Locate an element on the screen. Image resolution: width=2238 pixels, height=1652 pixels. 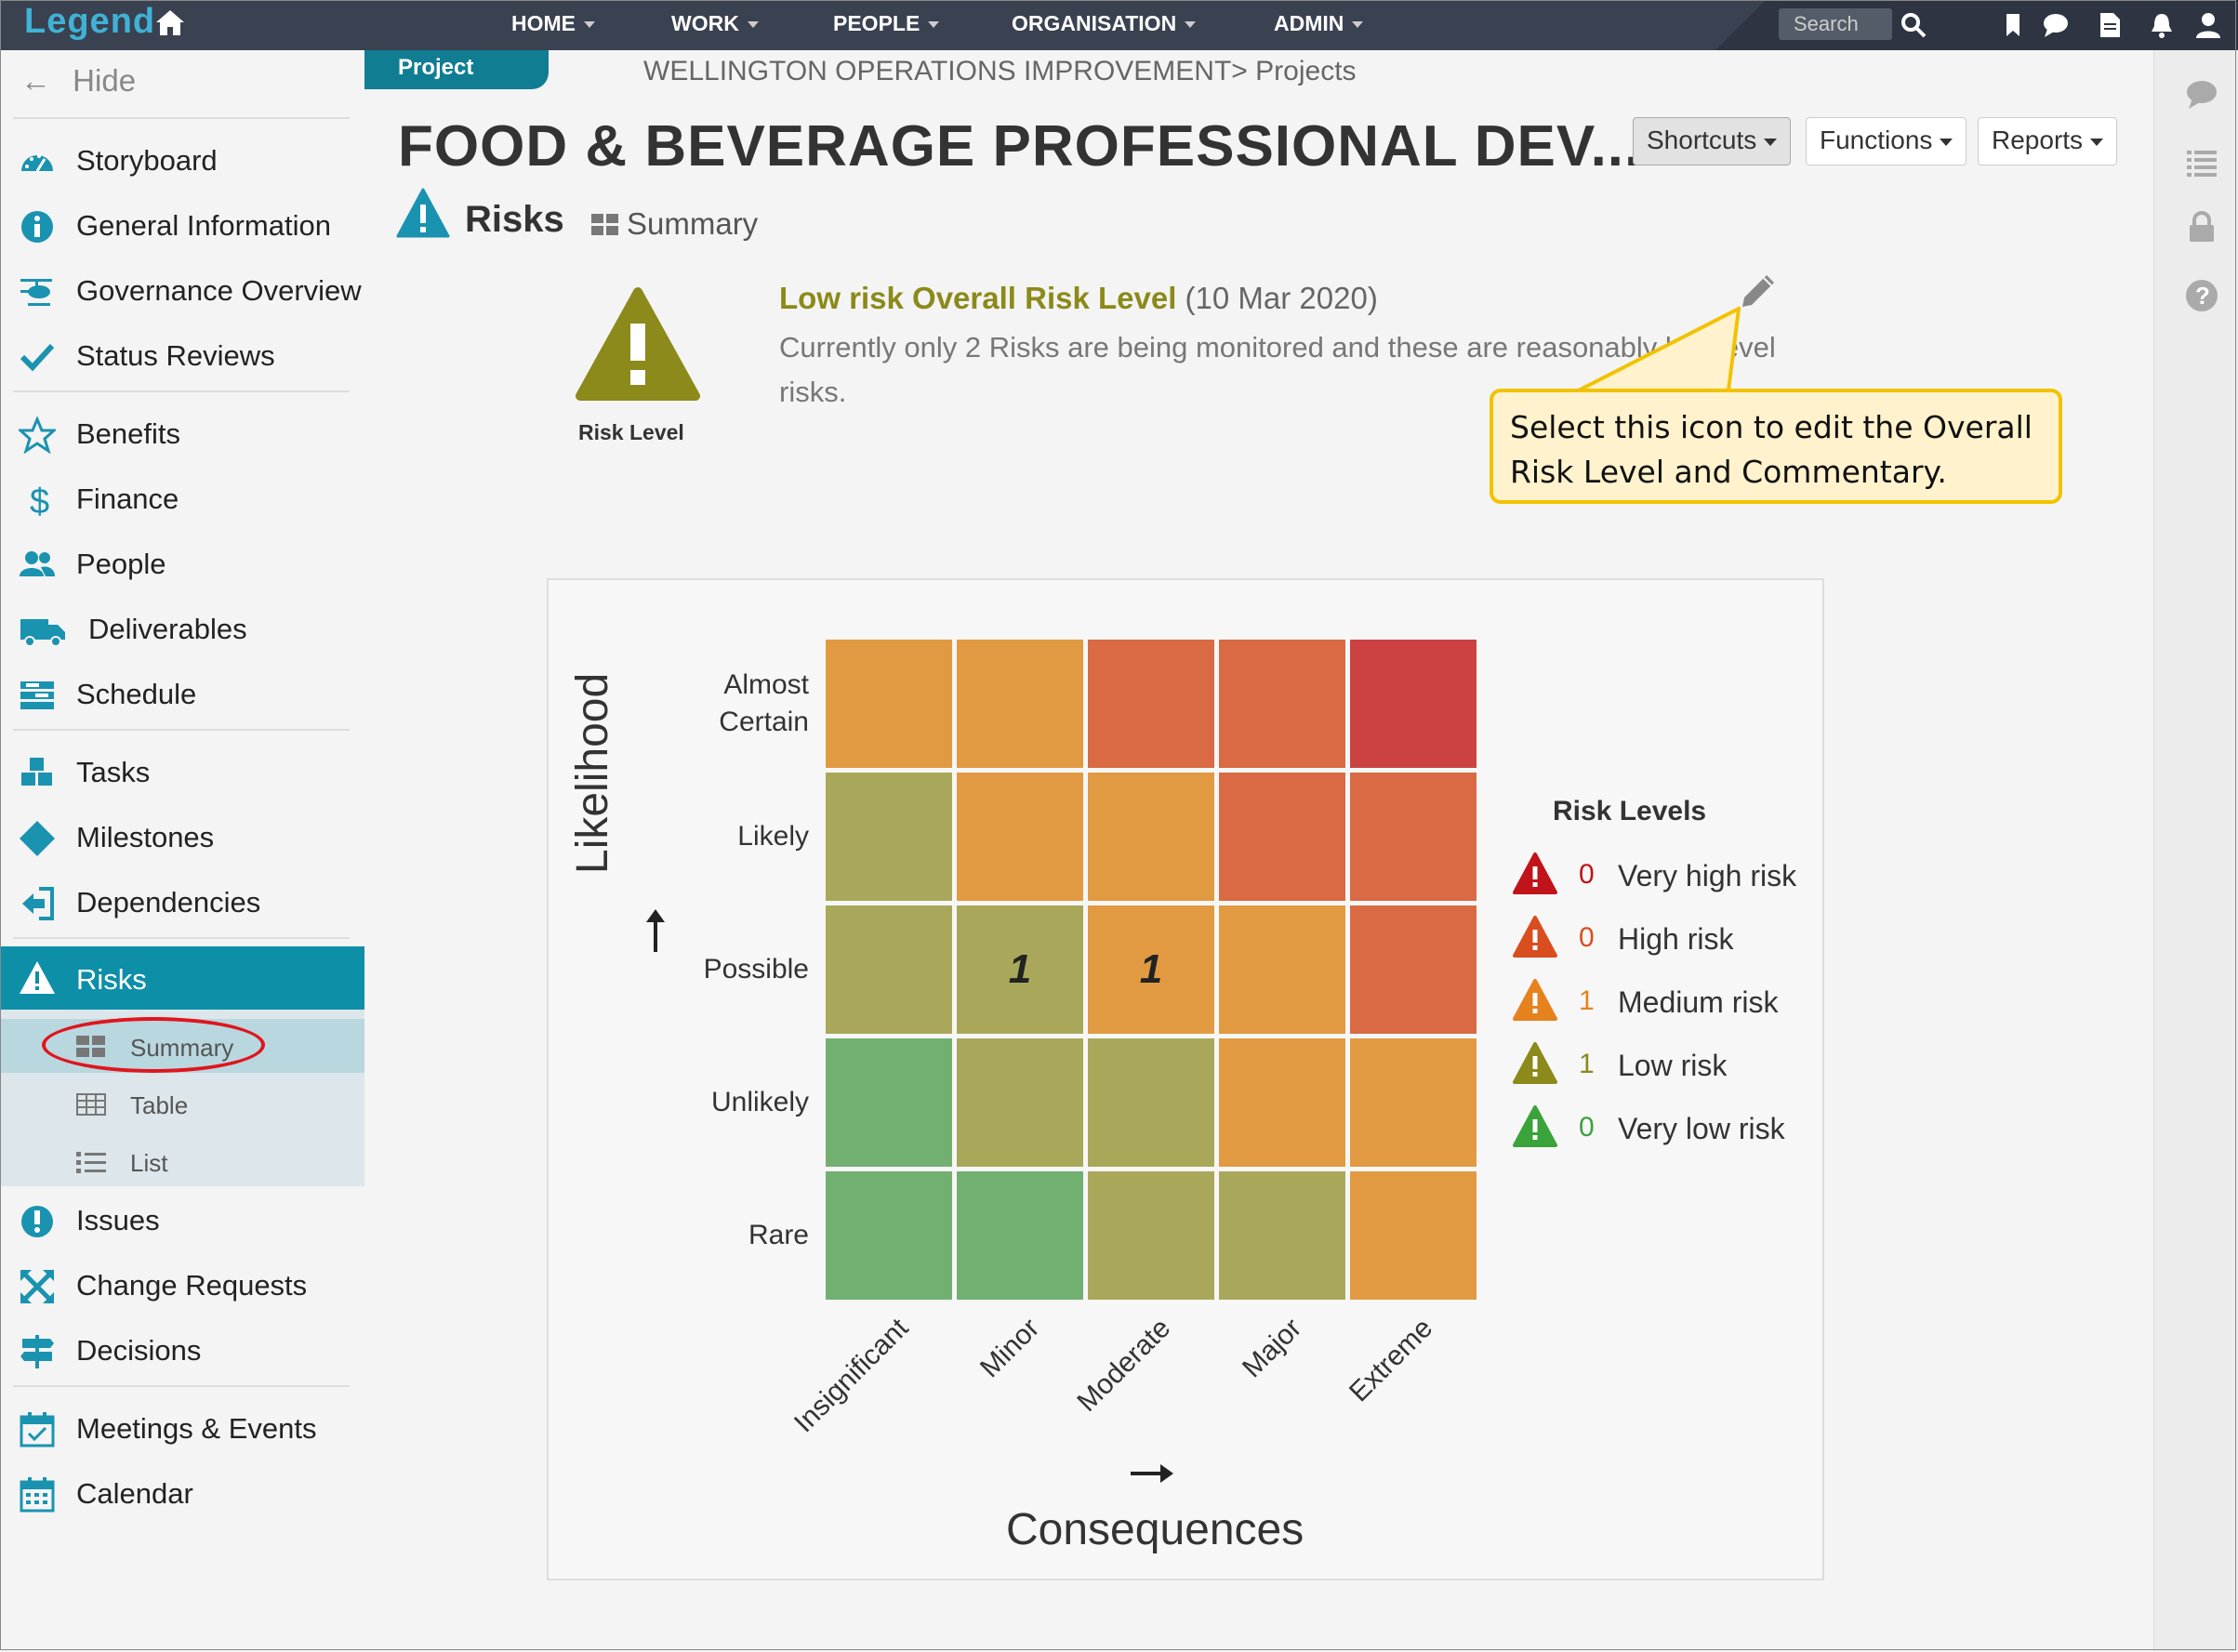
sidebar-item-milestones: Milestones is located at coordinates (182, 837).